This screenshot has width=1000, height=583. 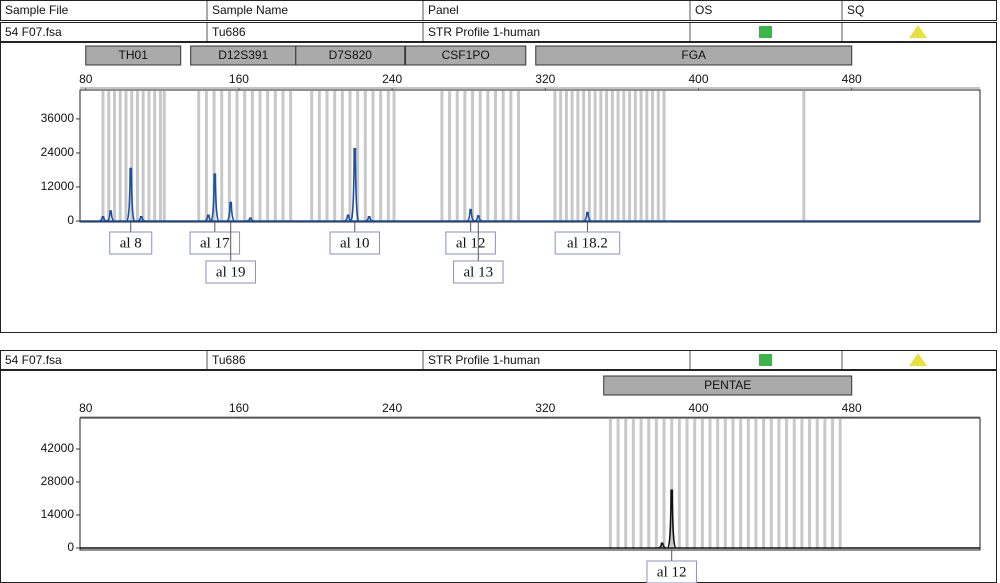 I want to click on marker-label: TH01, so click(x=134, y=55).